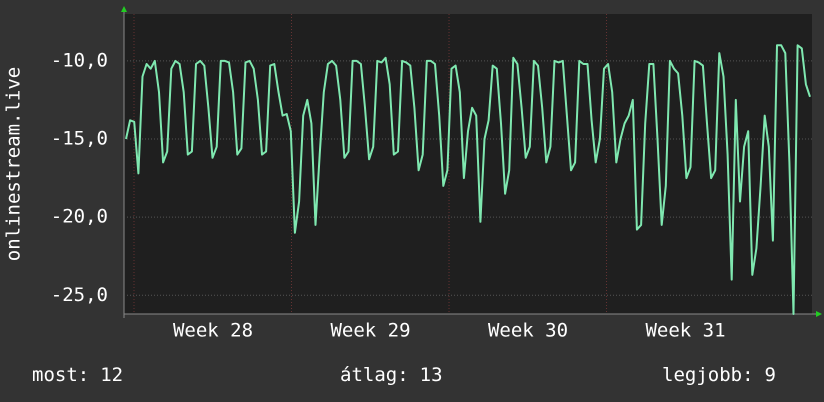 The image size is (824, 402). Describe the element at coordinates (14, 164) in the screenshot. I see `y-axis-label: onlinestream.live` at that location.